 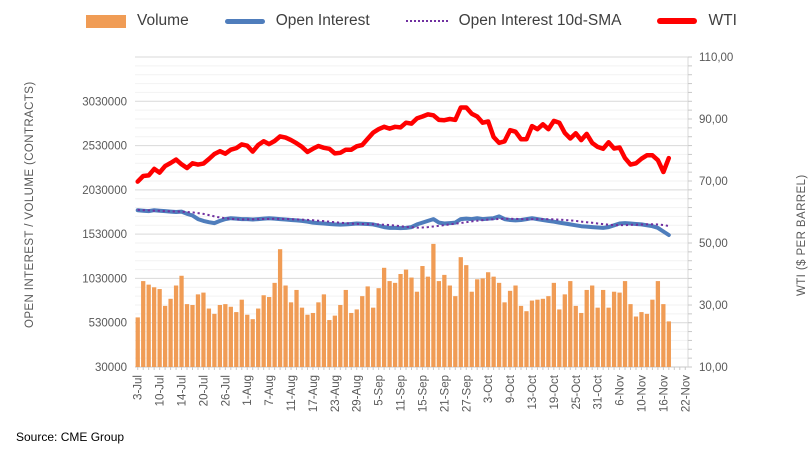 I want to click on svg-text: 70,00, so click(x=713, y=182).